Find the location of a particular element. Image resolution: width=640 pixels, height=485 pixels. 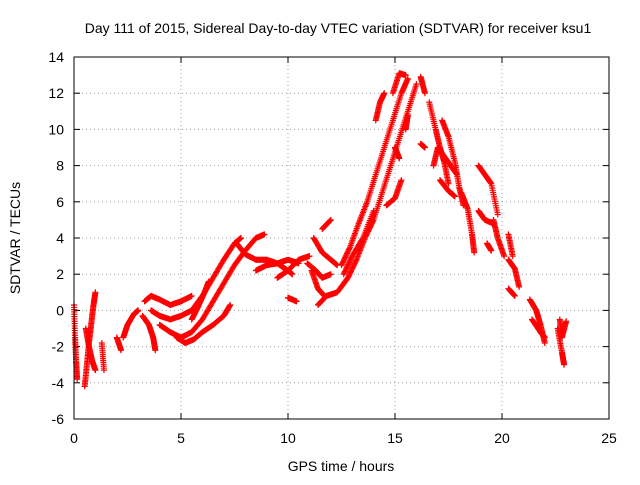

y-tick-label: -6 is located at coordinates (58, 419).